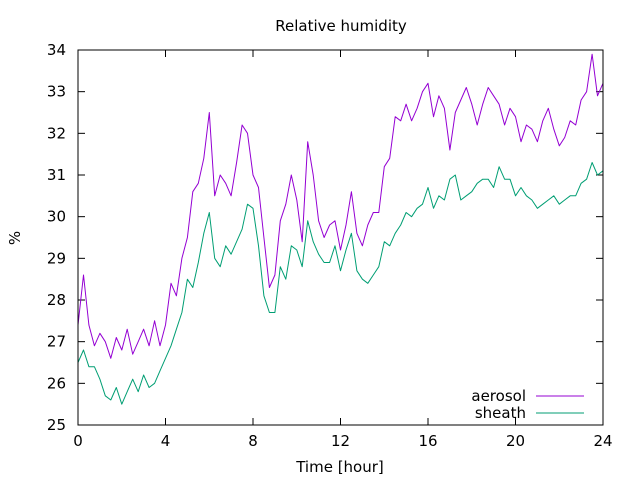  Describe the element at coordinates (339, 467) in the screenshot. I see `x-axis-label: Time [hour]` at that location.